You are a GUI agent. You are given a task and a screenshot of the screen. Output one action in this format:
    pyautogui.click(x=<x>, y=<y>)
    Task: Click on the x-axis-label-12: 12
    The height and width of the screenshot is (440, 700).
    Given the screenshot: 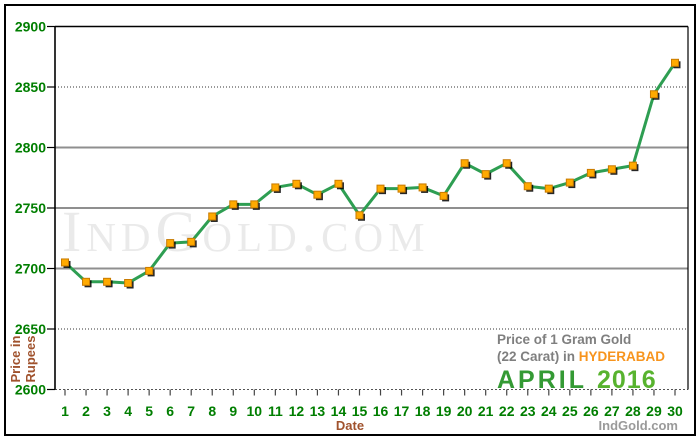 What is the action you would take?
    pyautogui.click(x=297, y=411)
    